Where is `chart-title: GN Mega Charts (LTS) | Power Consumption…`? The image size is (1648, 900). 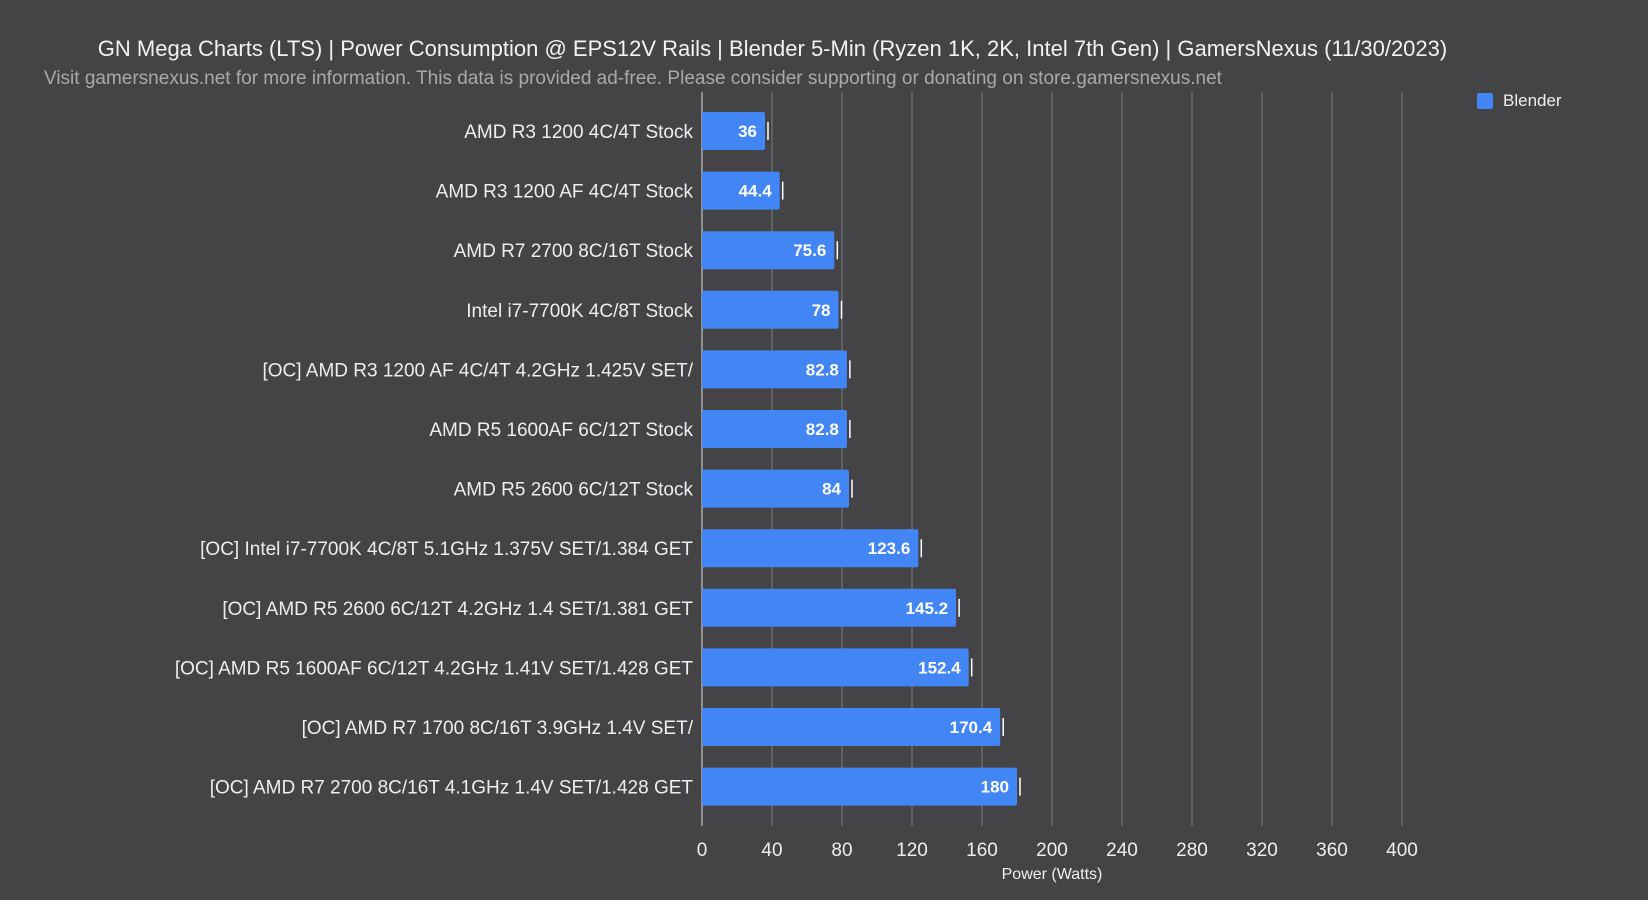 chart-title: GN Mega Charts (LTS) | Power Consumption… is located at coordinates (772, 48).